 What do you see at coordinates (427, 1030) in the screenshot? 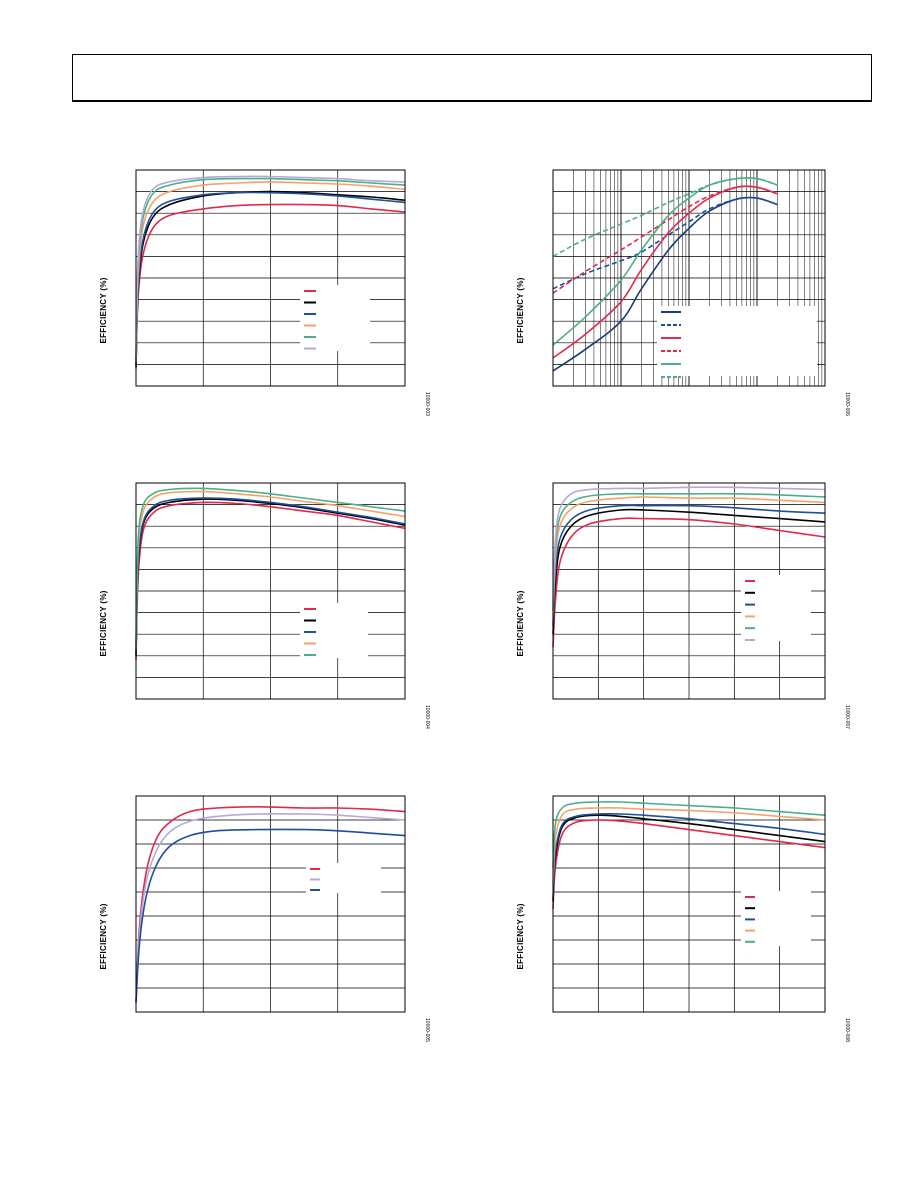
I see `figure-code: 10000-005` at bounding box center [427, 1030].